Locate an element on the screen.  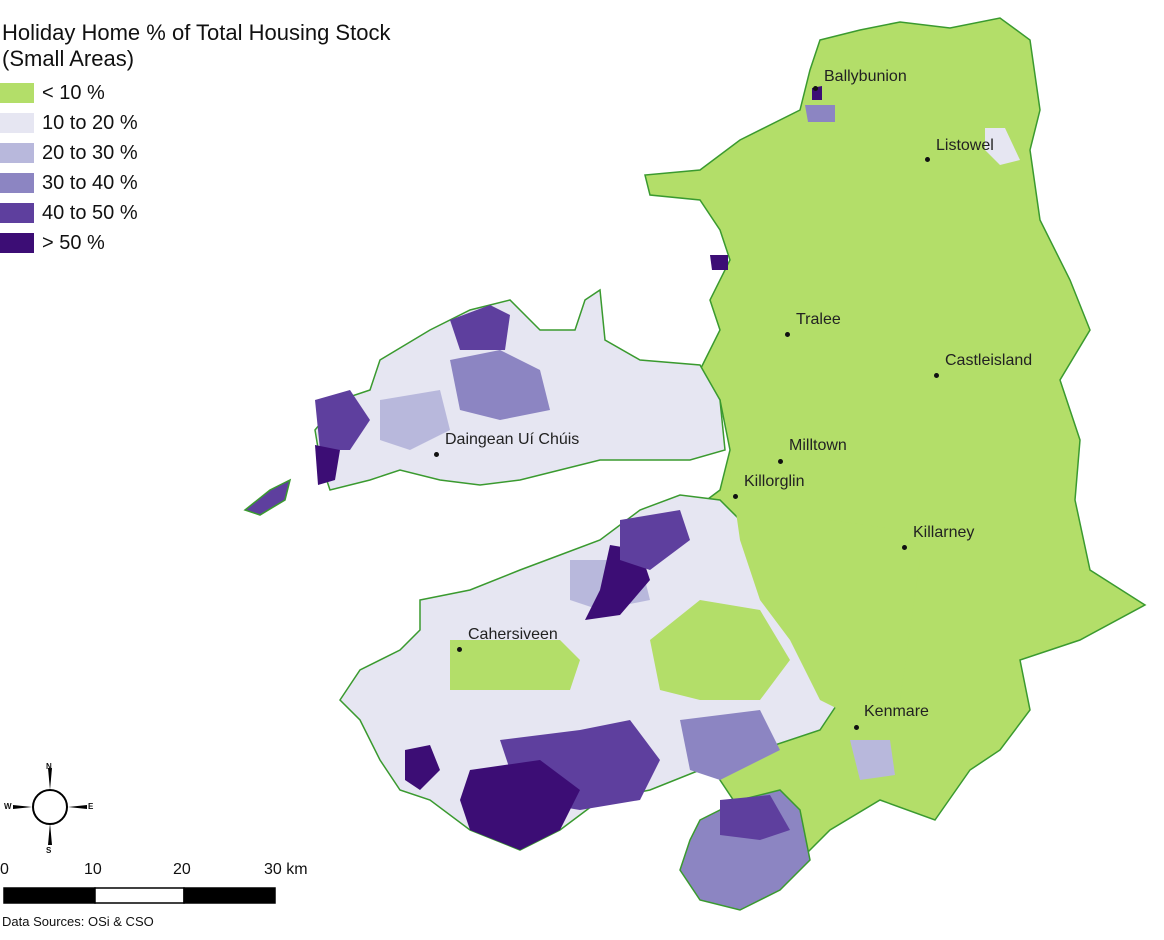
map-title-line2: (Small Areas) is located at coordinates (68, 58).